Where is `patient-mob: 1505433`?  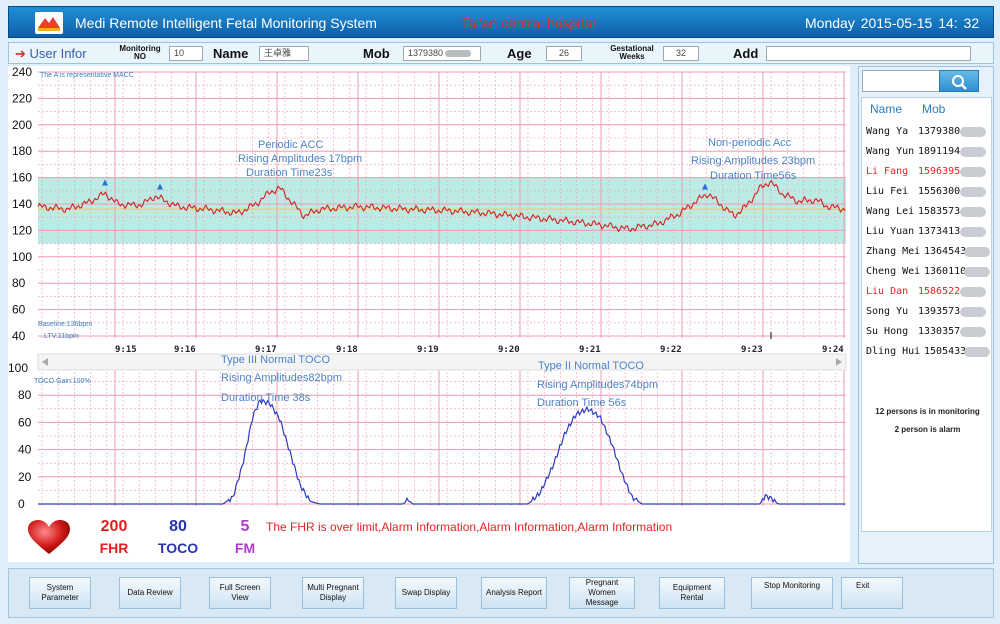 patient-mob: 1505433 is located at coordinates (945, 351).